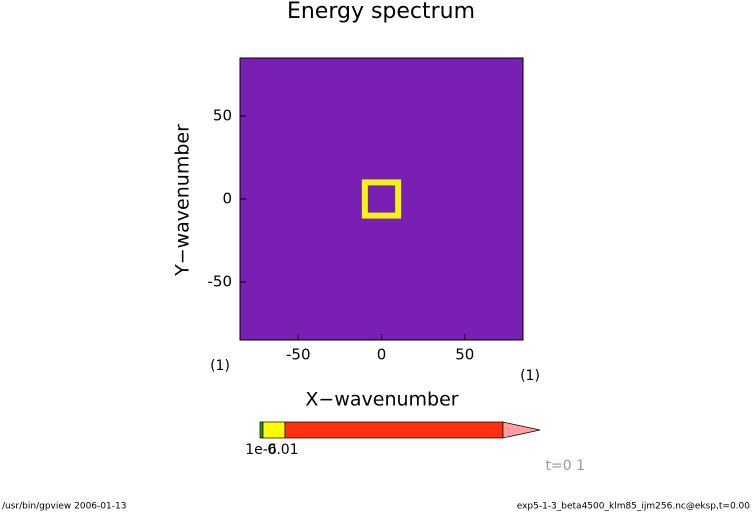 The image size is (752, 512). Describe the element at coordinates (381, 400) in the screenshot. I see `x-axis-label: X−wavenumber` at that location.